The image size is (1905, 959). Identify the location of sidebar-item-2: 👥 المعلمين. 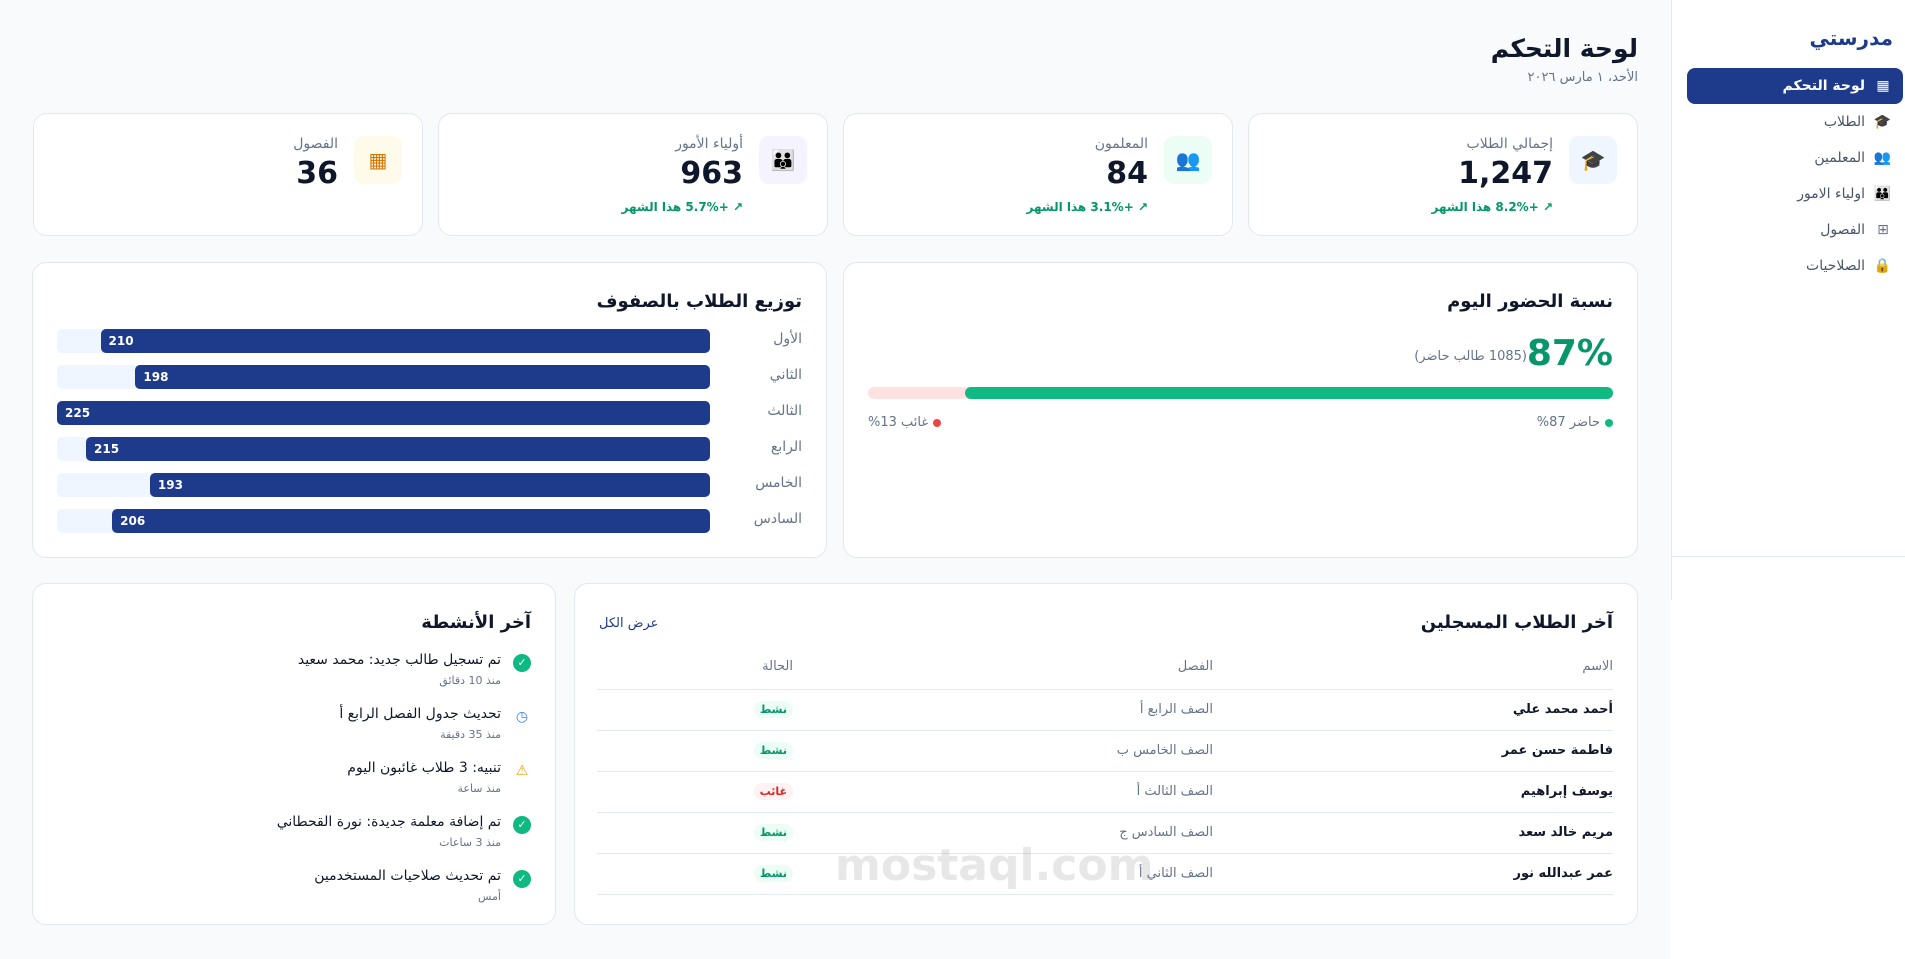
(1795, 158).